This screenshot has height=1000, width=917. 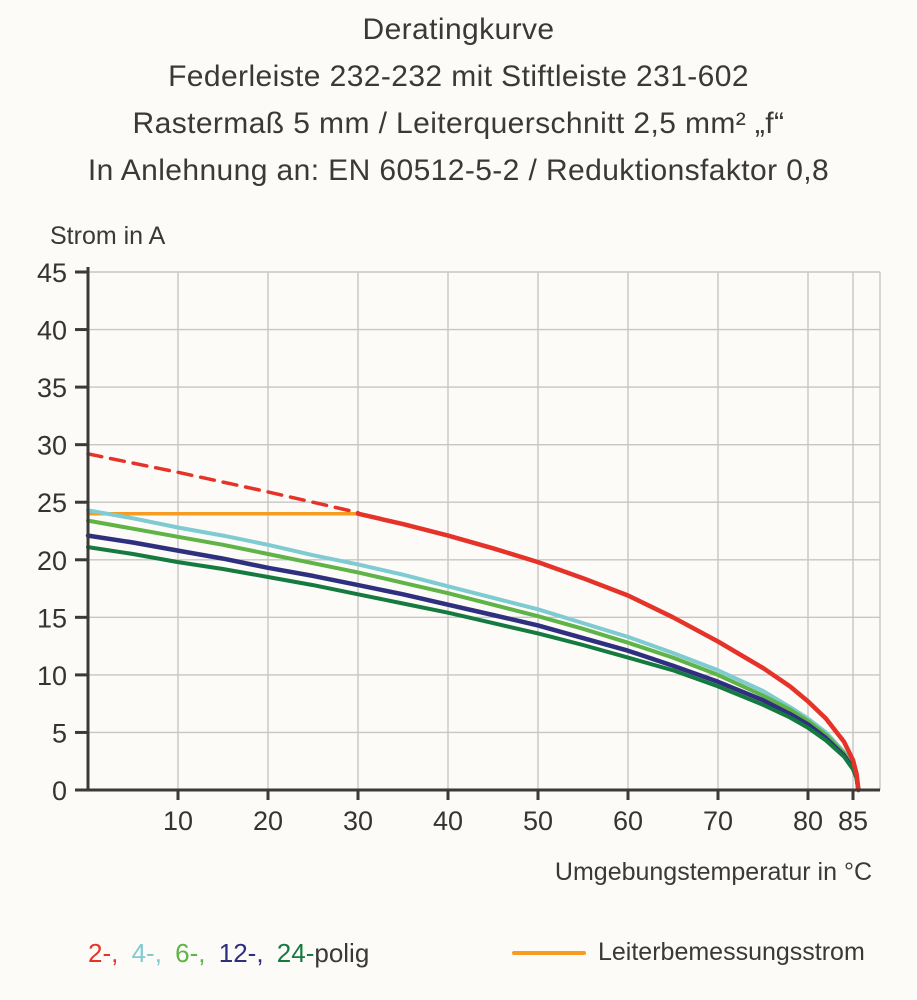 What do you see at coordinates (52, 618) in the screenshot?
I see `y-tick-label: 15` at bounding box center [52, 618].